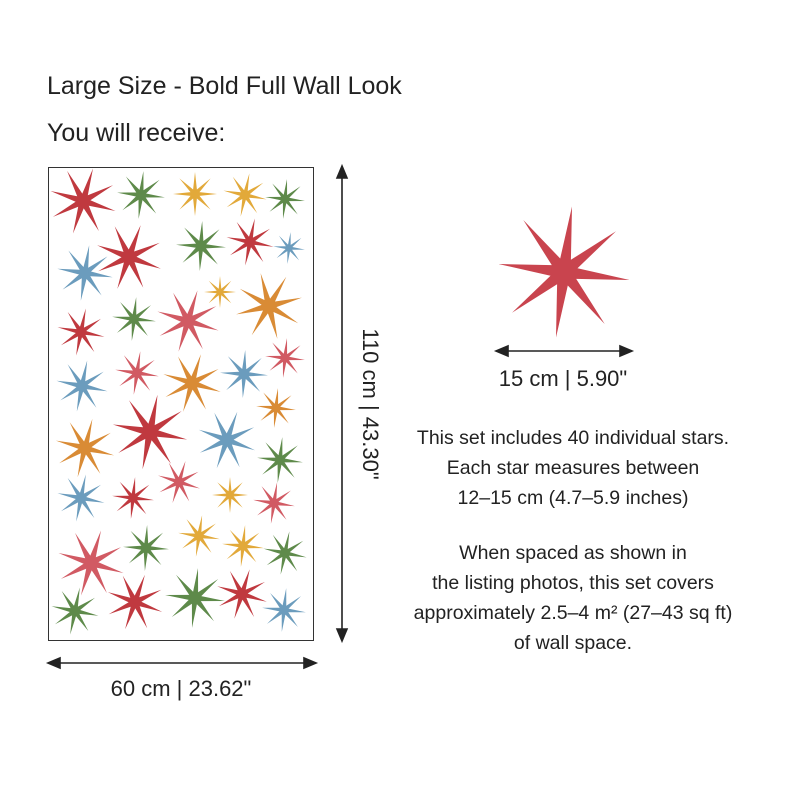  What do you see at coordinates (573, 583) in the screenshot?
I see `description-line: the listing photos, this set covers` at bounding box center [573, 583].